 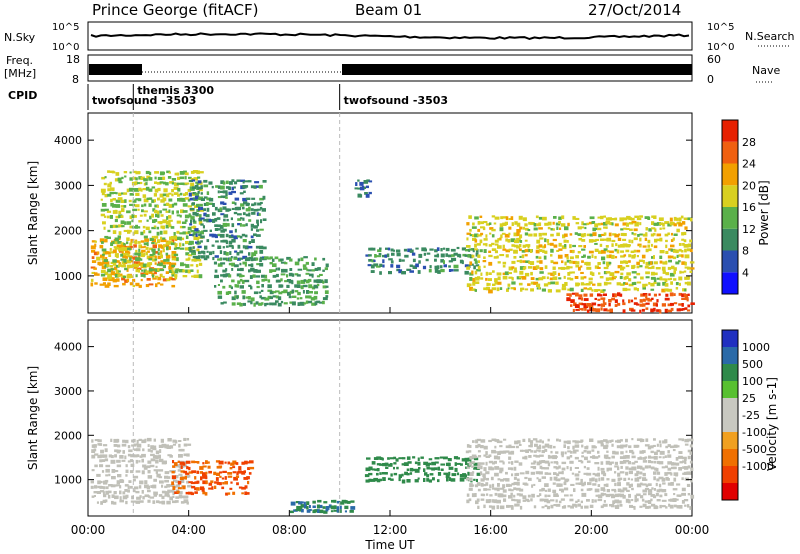 I want to click on x-tick-label: 00:00, so click(x=88, y=530).